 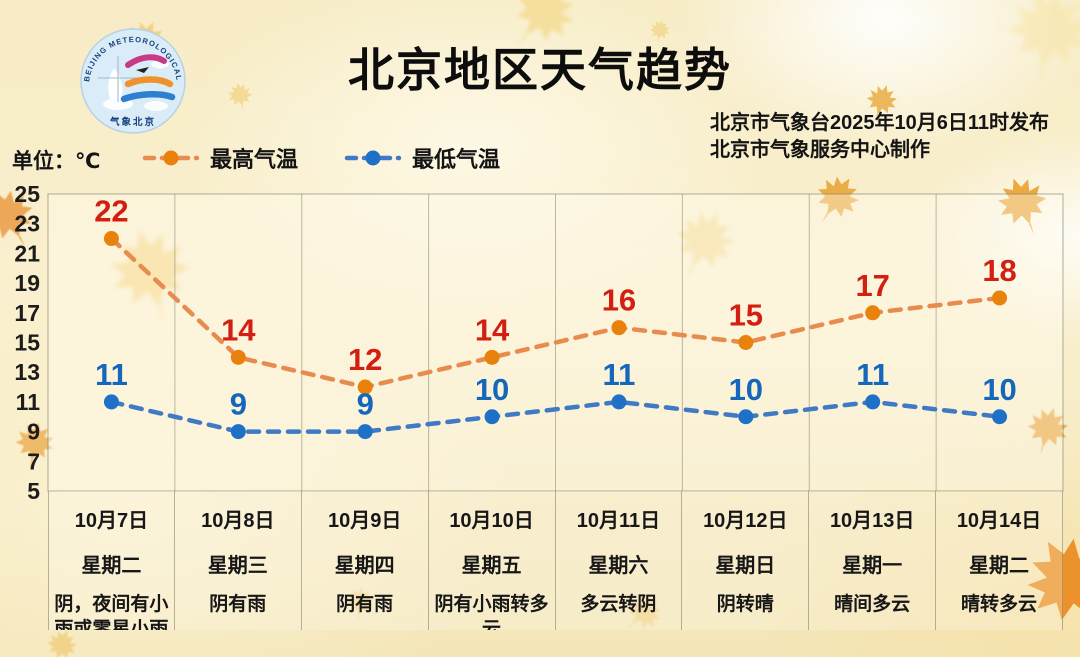 I want to click on data-point-label: 15, so click(x=746, y=315).